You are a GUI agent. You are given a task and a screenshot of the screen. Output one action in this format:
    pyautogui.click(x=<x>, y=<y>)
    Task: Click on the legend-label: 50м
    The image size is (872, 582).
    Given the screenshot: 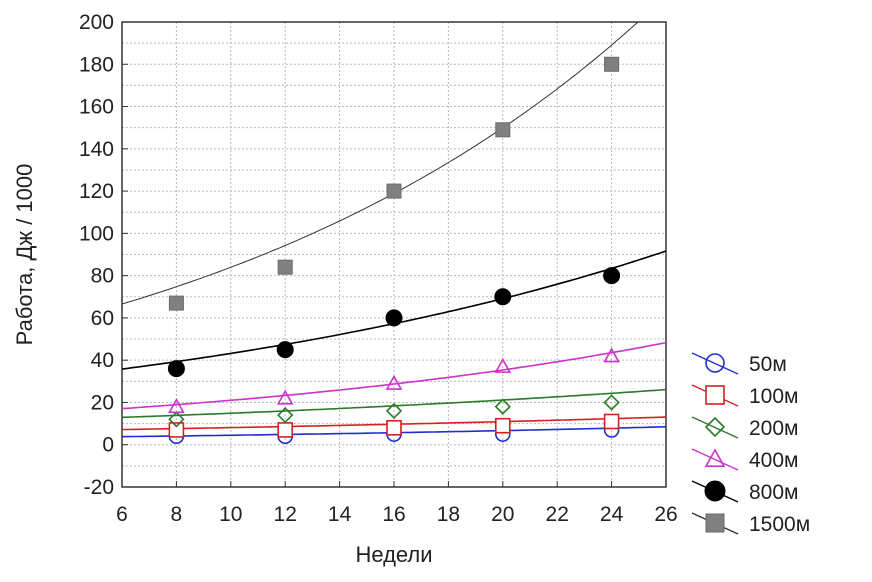 What is the action you would take?
    pyautogui.click(x=768, y=364)
    